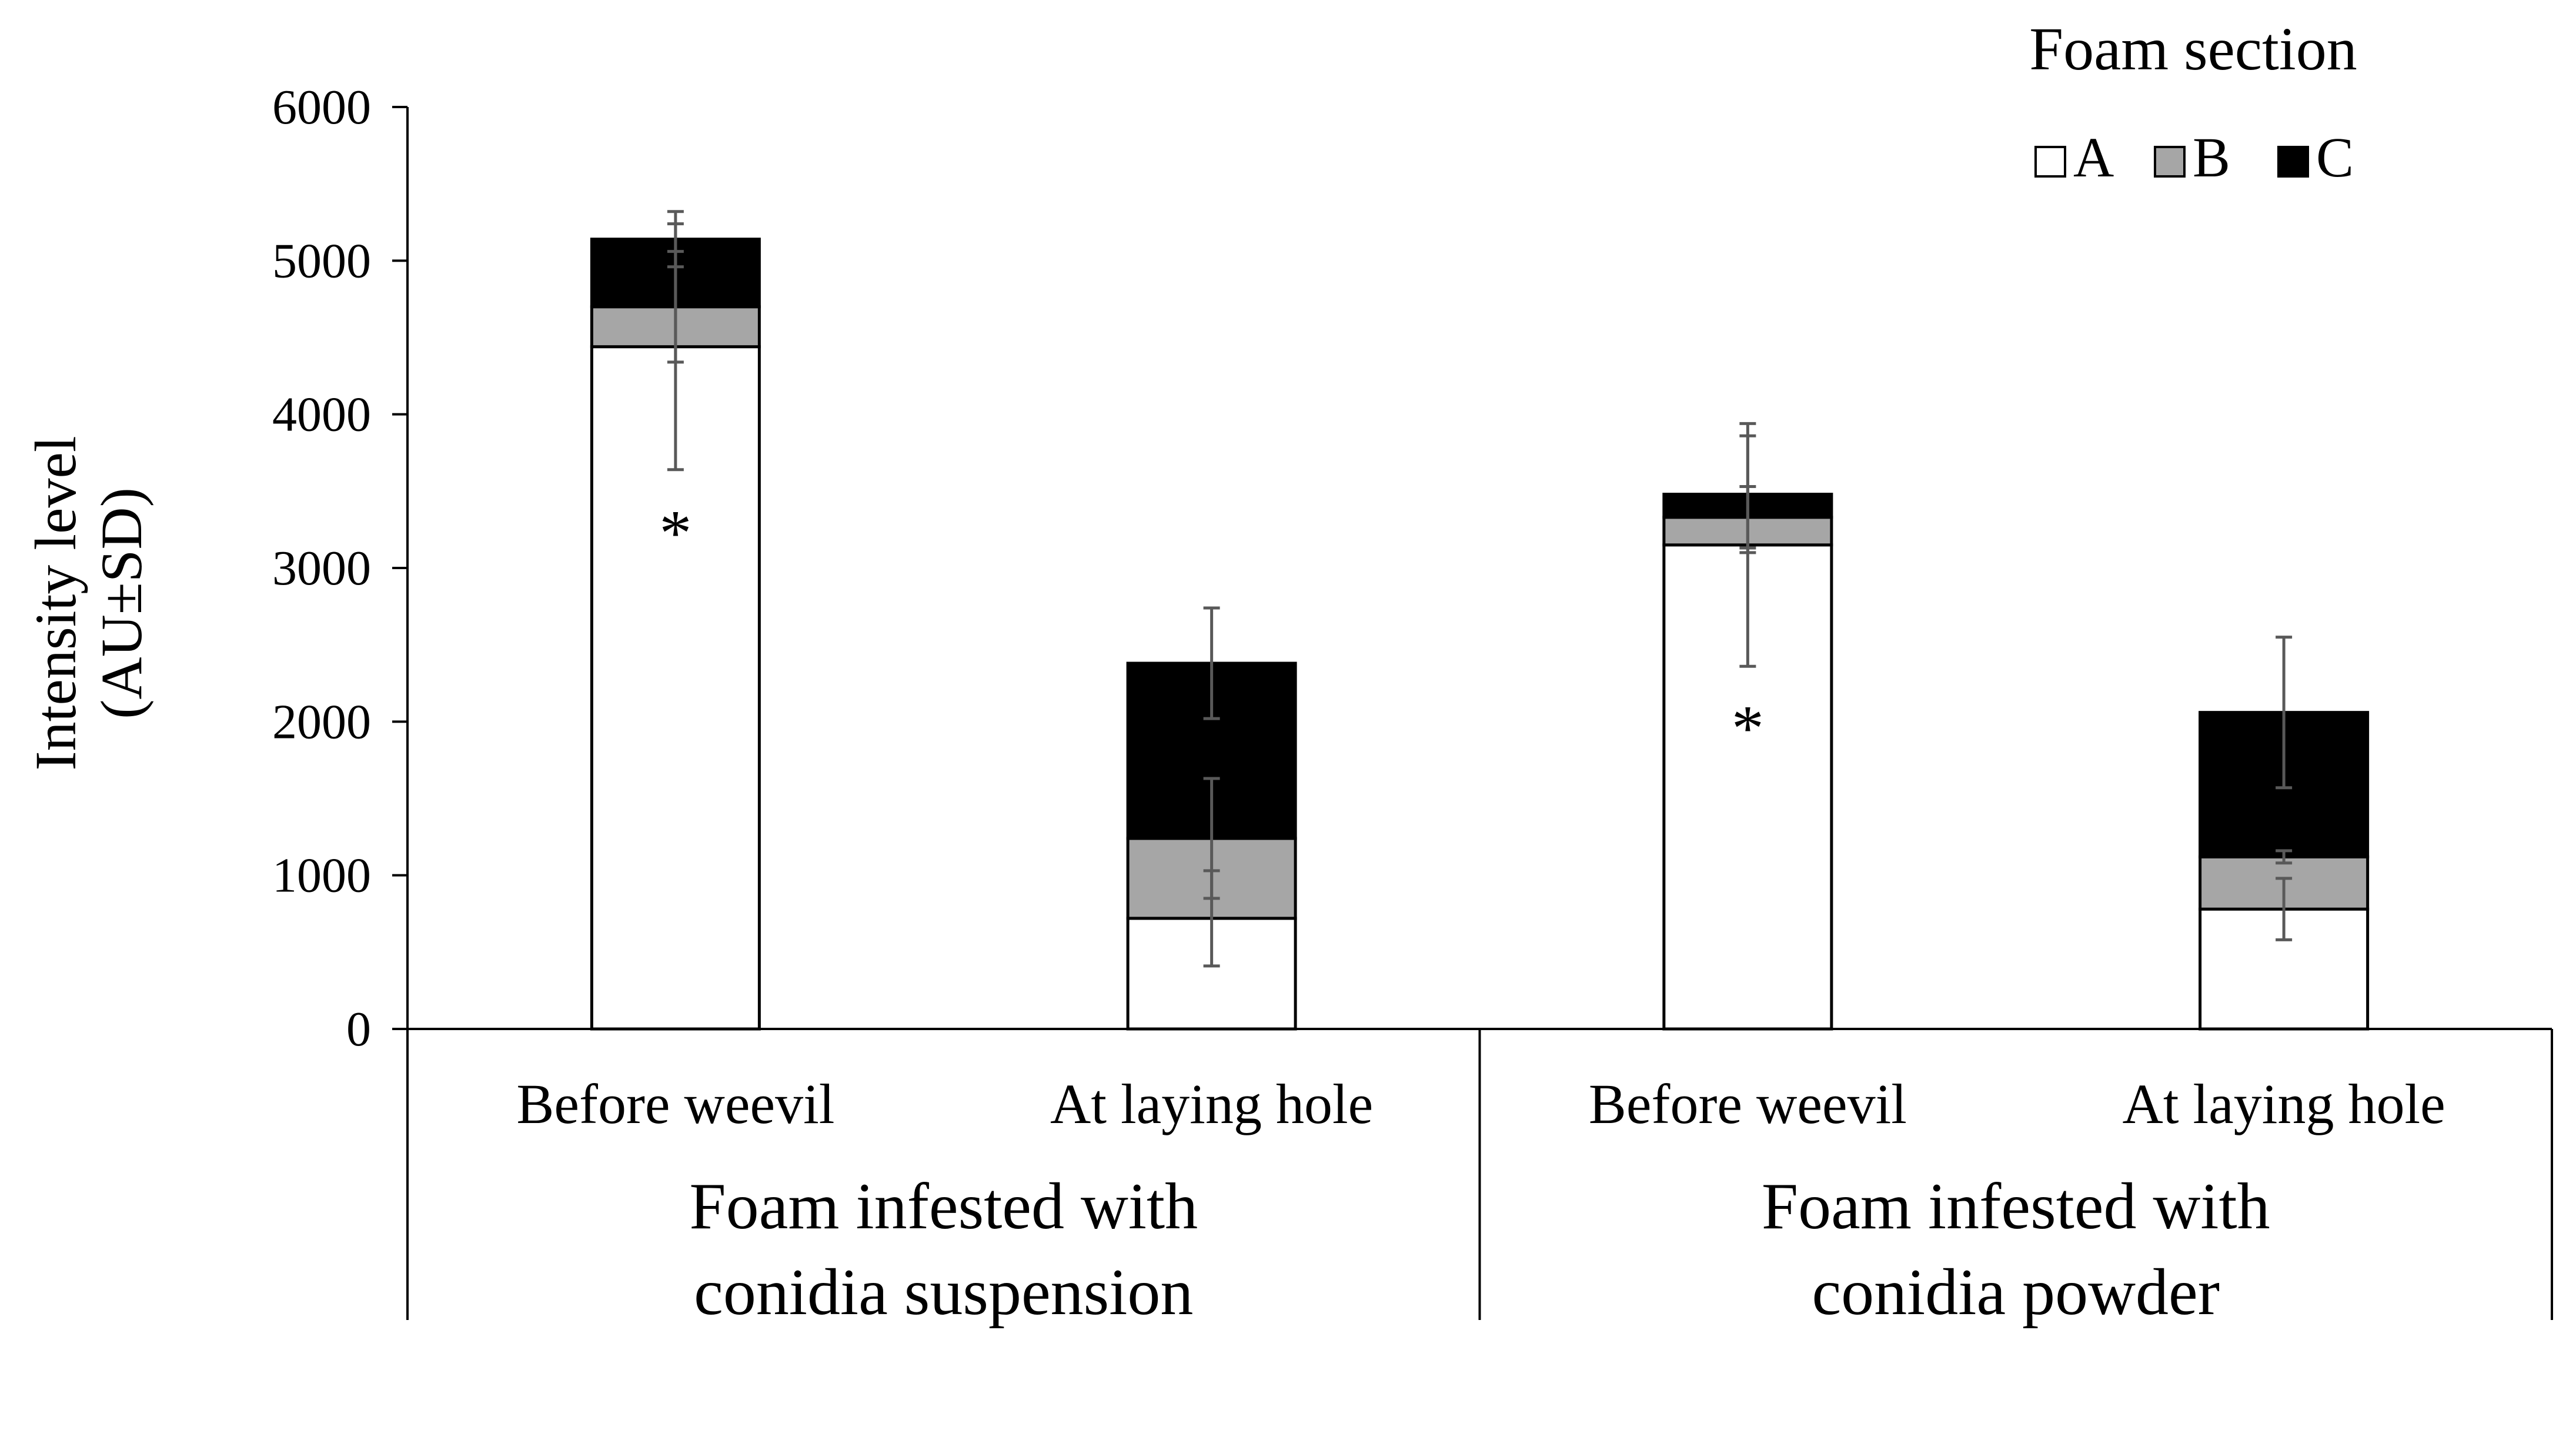 This screenshot has height=1437, width=2576. Describe the element at coordinates (2211, 158) in the screenshot. I see `legend-label: B` at that location.